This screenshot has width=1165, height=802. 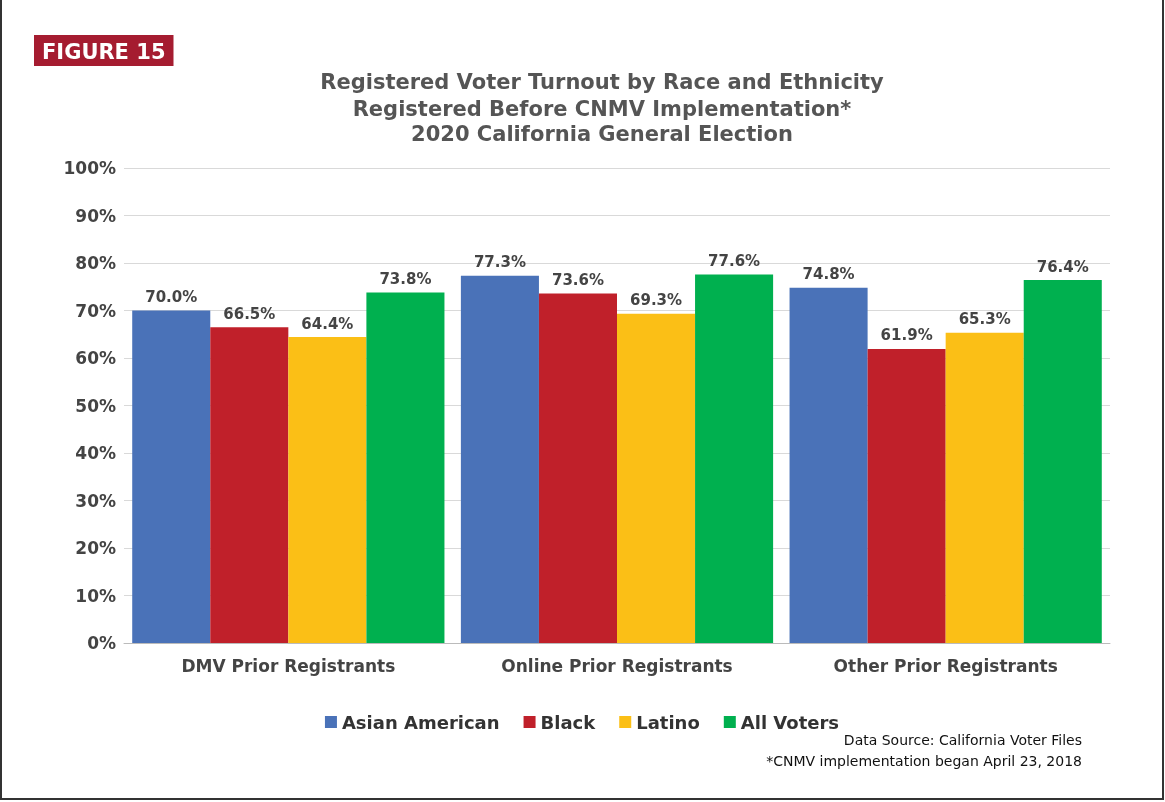 I want to click on y-tick-label: 60%, so click(x=95, y=358).